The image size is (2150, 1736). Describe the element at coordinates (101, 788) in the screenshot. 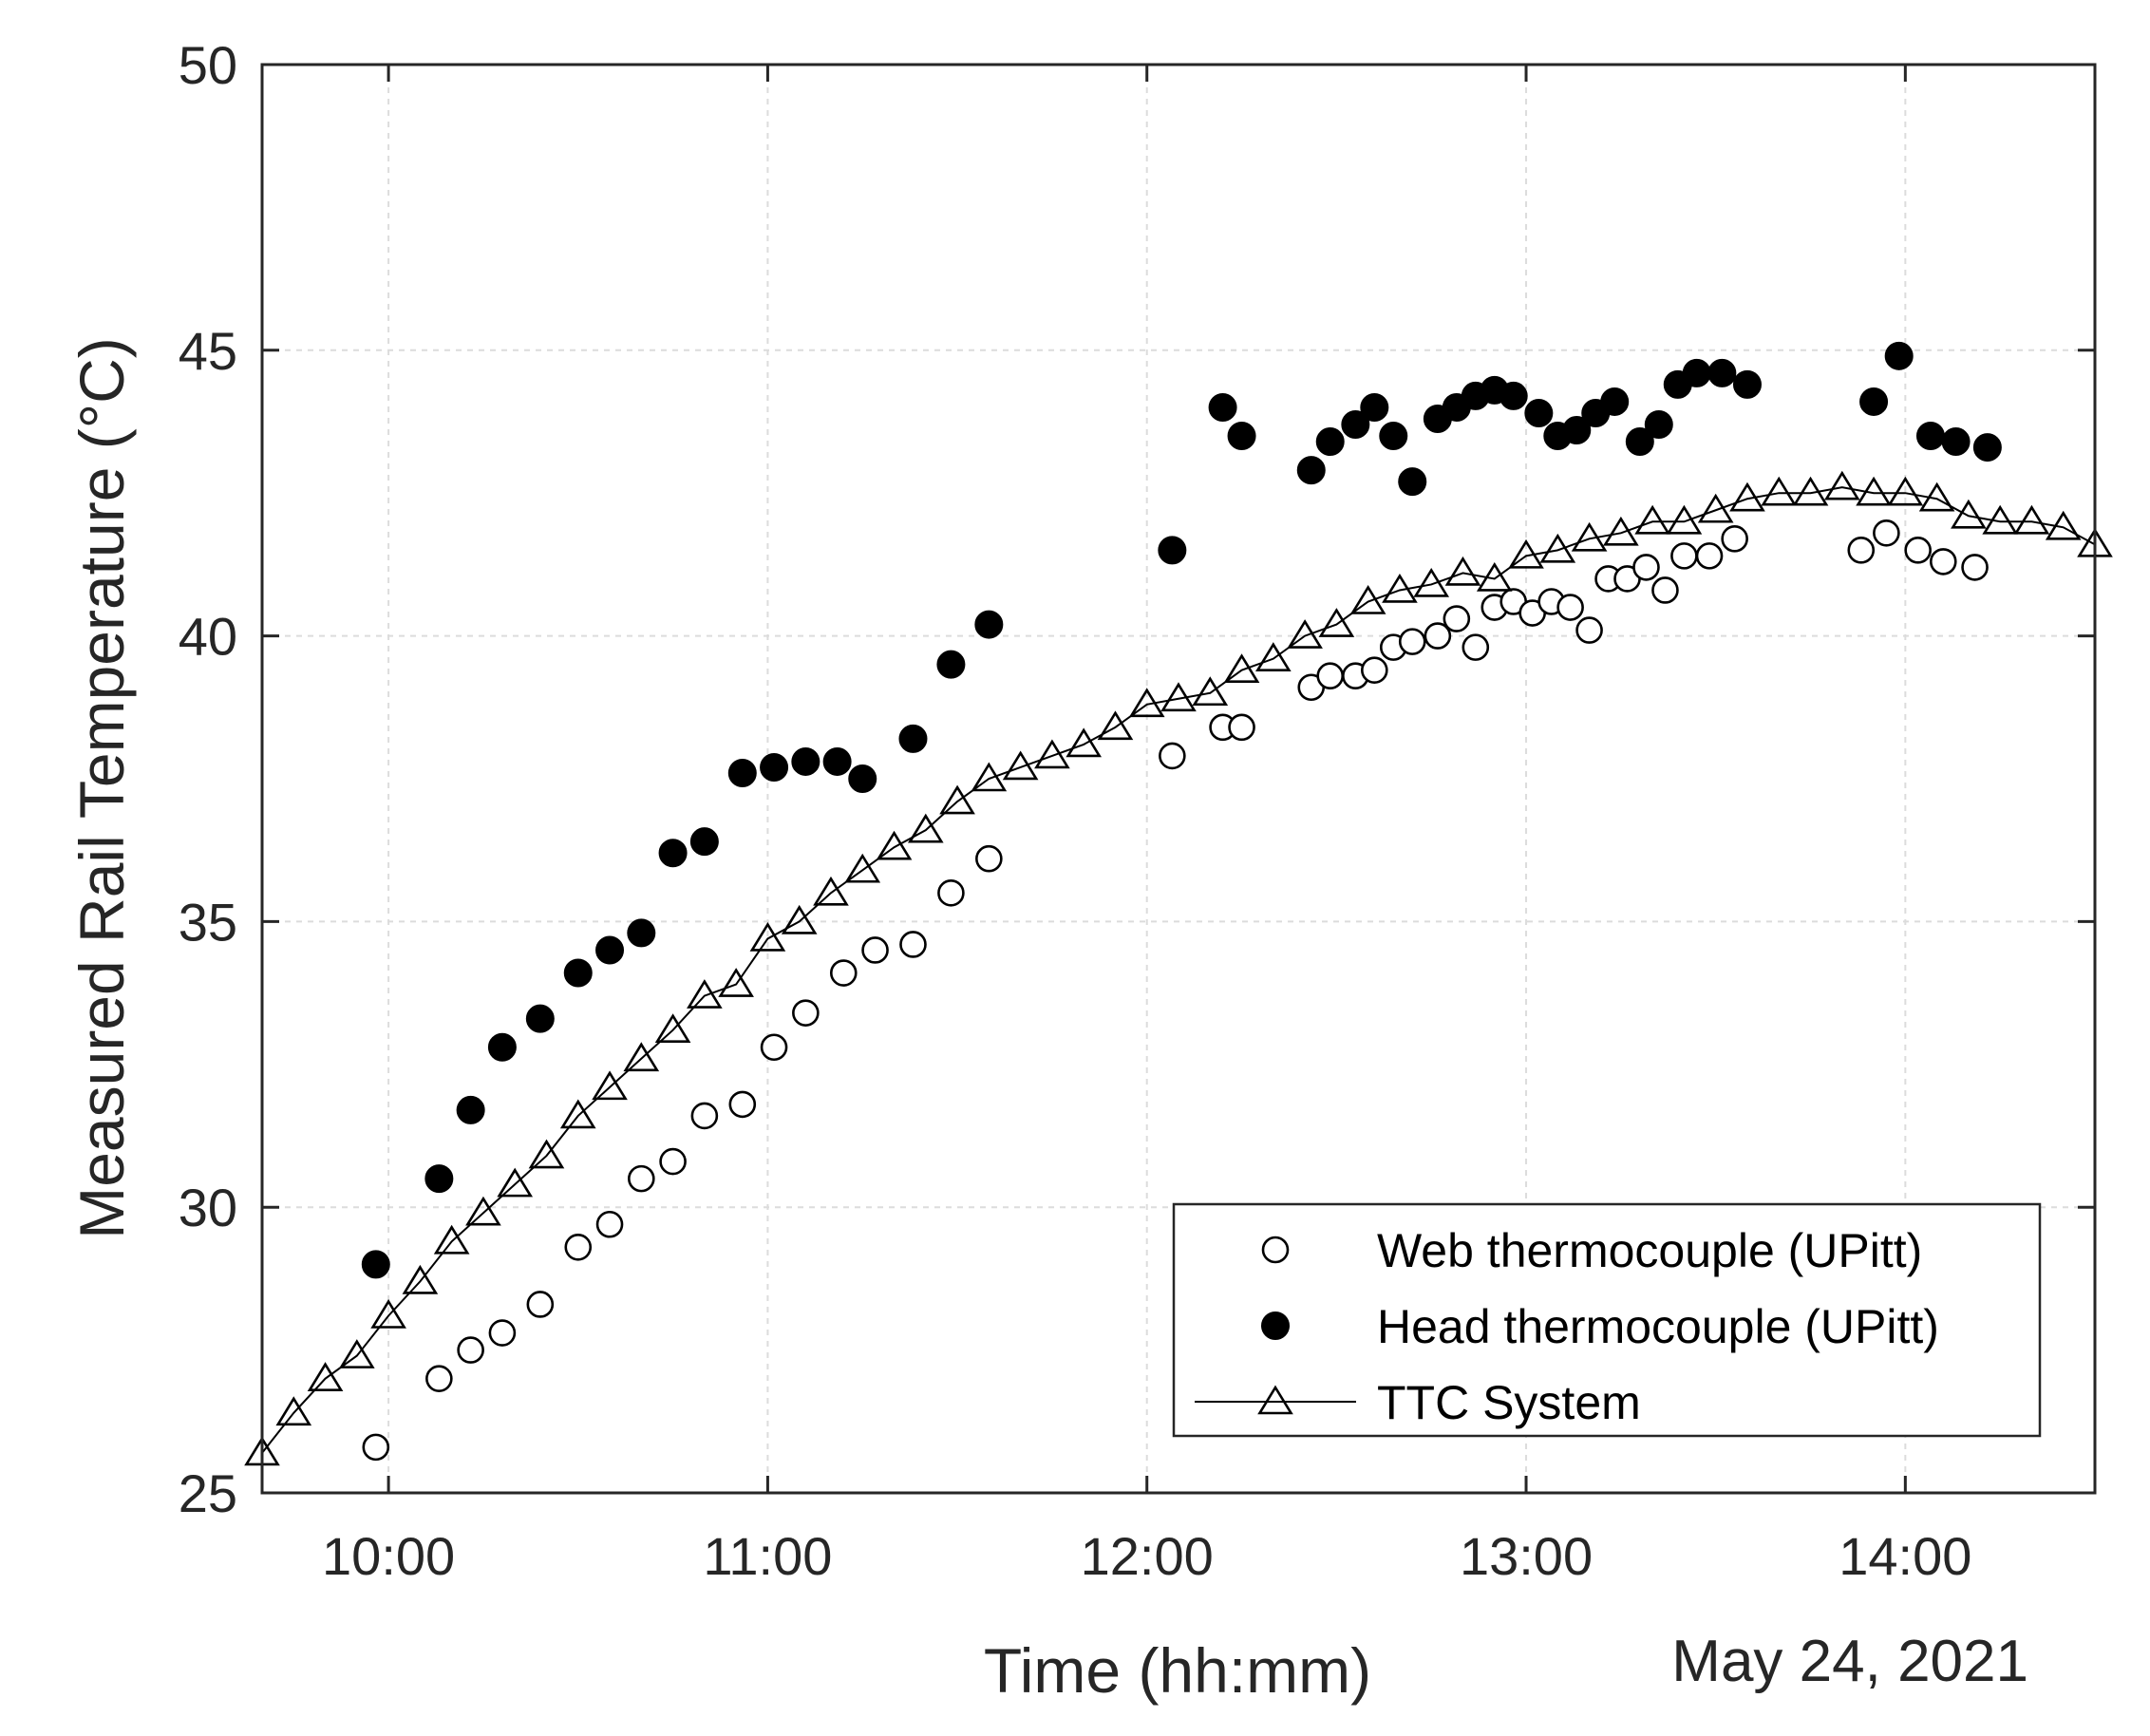

I see `y-axis-title: Measured Rail Temperature (°C)` at that location.